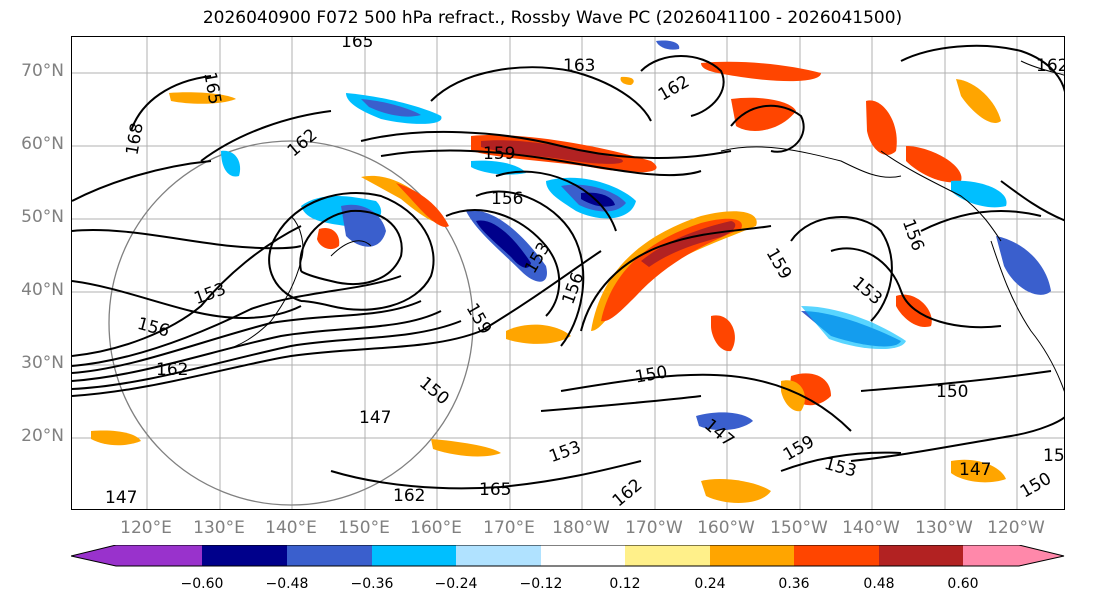 This screenshot has width=1105, height=604. I want to click on lon-label-170w: 170°W, so click(654, 528).